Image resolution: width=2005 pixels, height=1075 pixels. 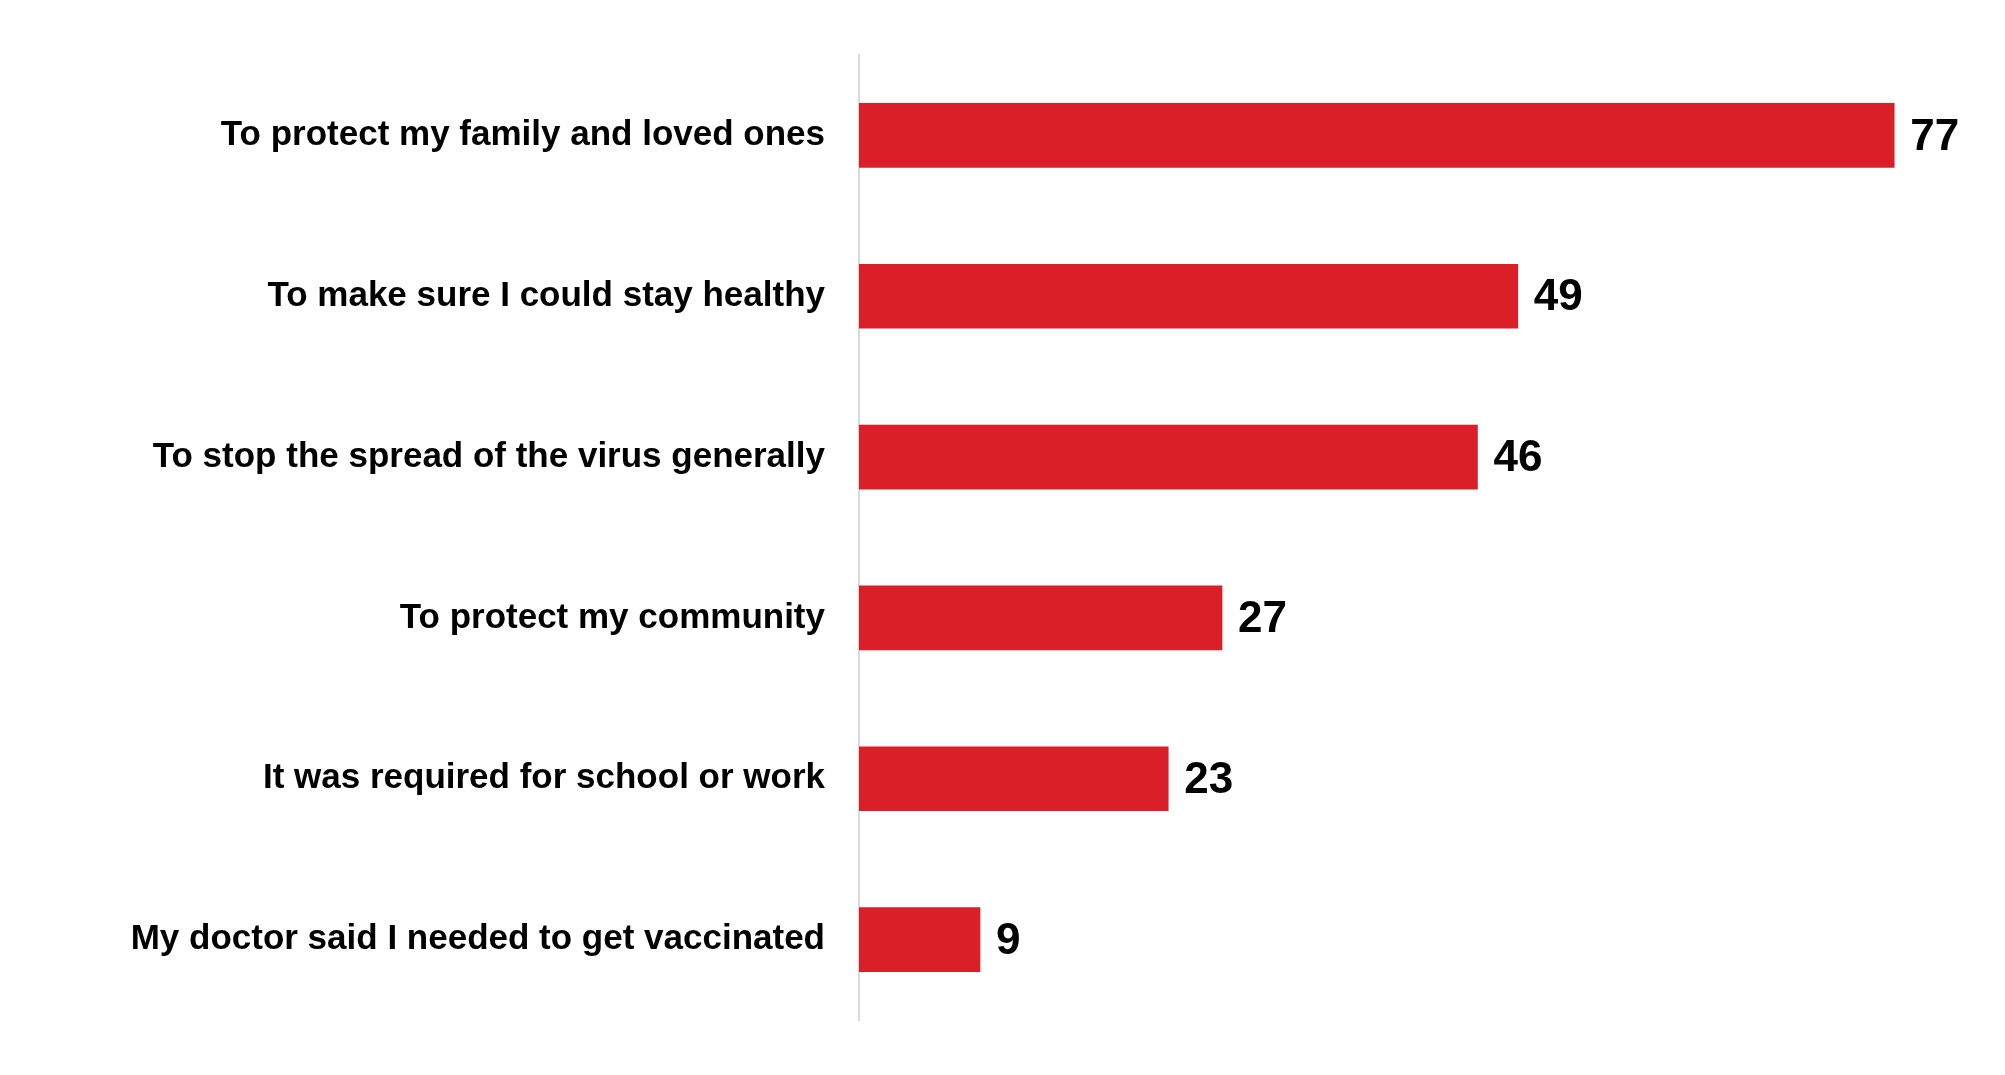 I want to click on data-label: 27, so click(x=1262, y=617).